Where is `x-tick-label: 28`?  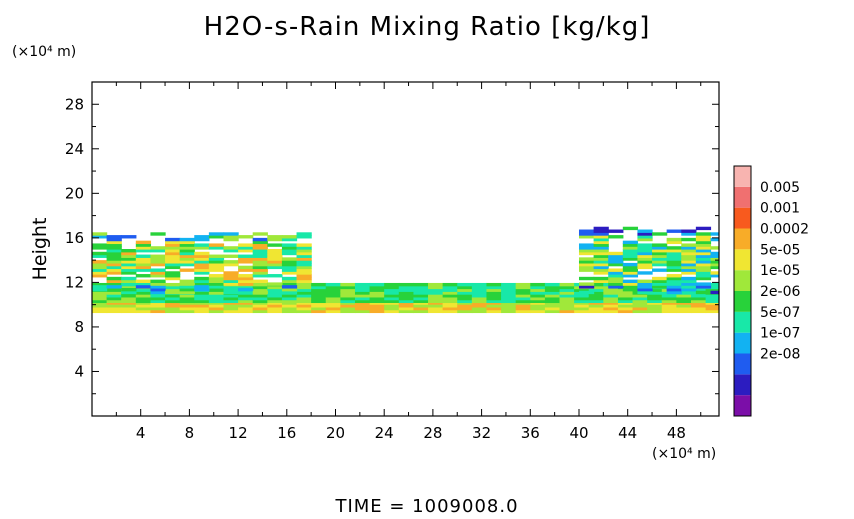
x-tick-label: 28 is located at coordinates (432, 433).